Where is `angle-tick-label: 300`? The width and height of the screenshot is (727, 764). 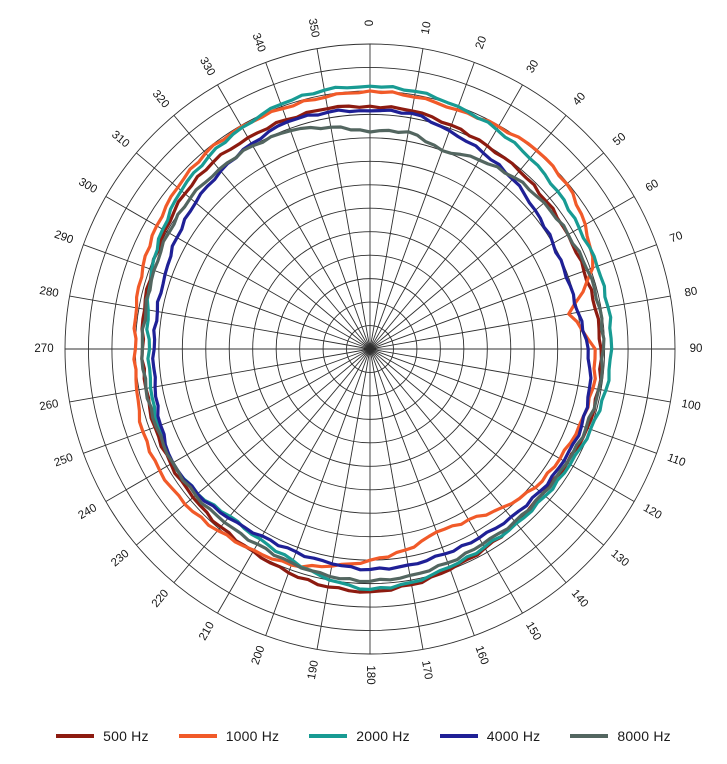 angle-tick-label: 300 is located at coordinates (87, 186).